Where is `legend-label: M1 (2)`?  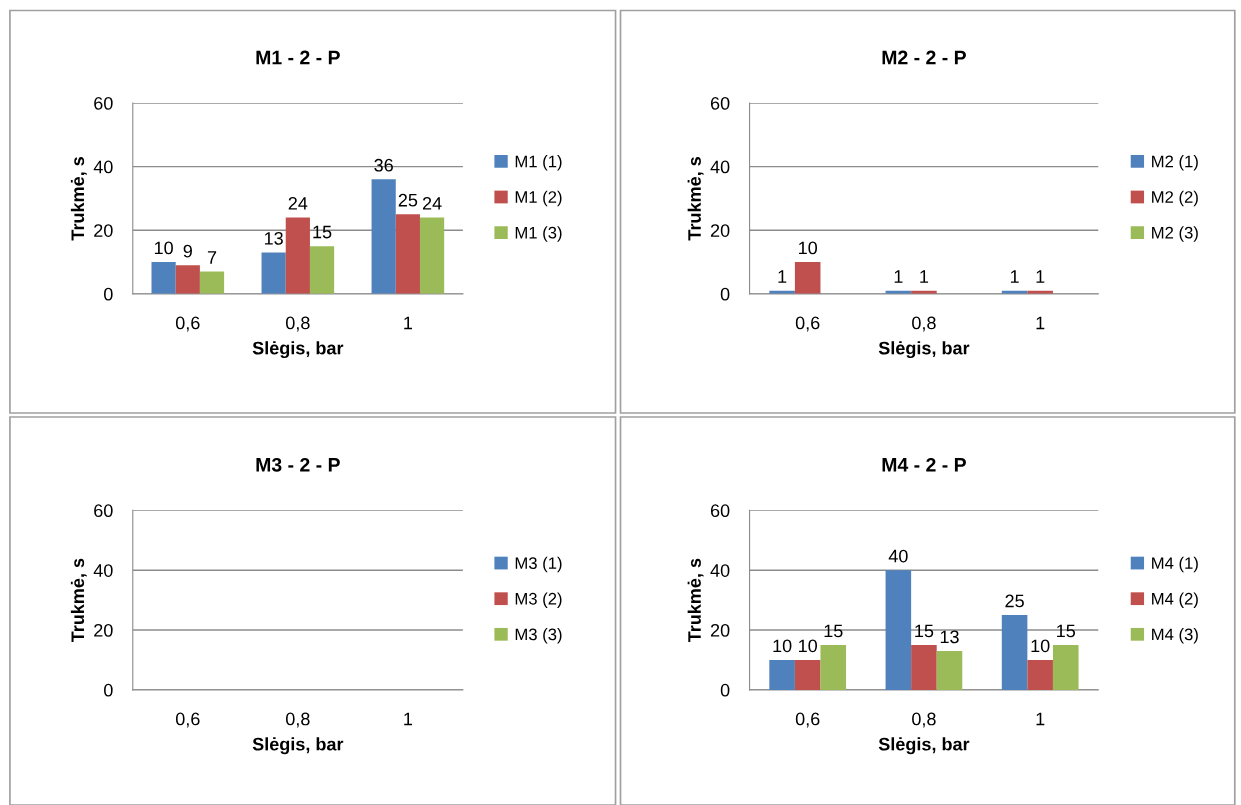 legend-label: M1 (2) is located at coordinates (538, 198).